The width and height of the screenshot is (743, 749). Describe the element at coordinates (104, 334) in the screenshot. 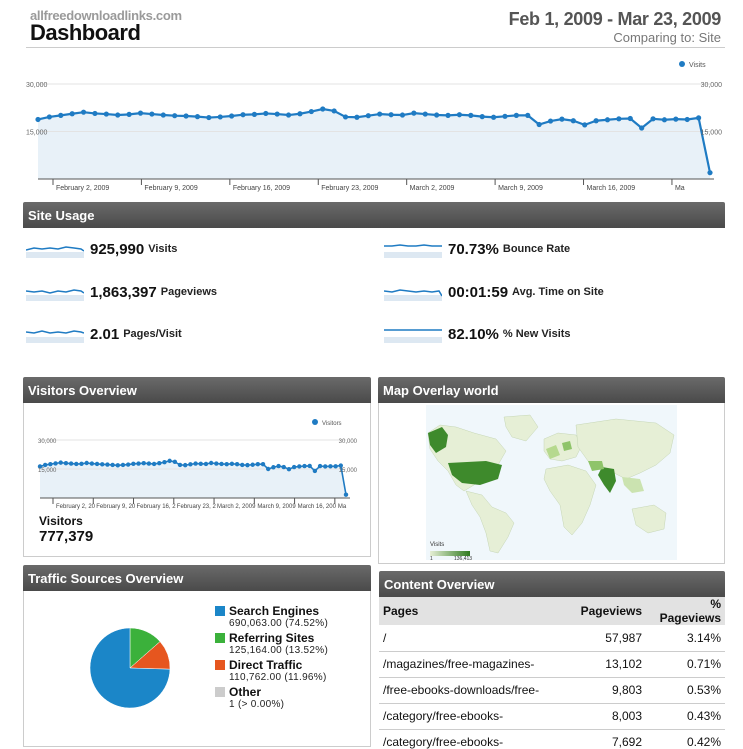

I see `metric-pages-per-visit: 2.01 Pages/Visit` at that location.